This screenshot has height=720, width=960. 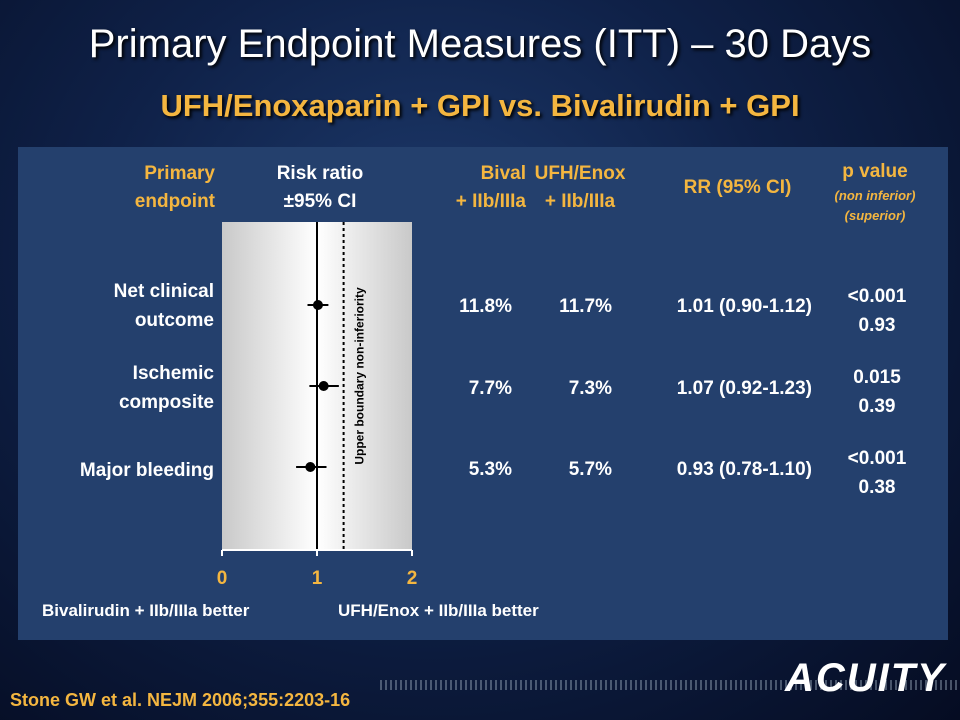 What do you see at coordinates (877, 487) in the screenshot?
I see `p-superior: 0.38` at bounding box center [877, 487].